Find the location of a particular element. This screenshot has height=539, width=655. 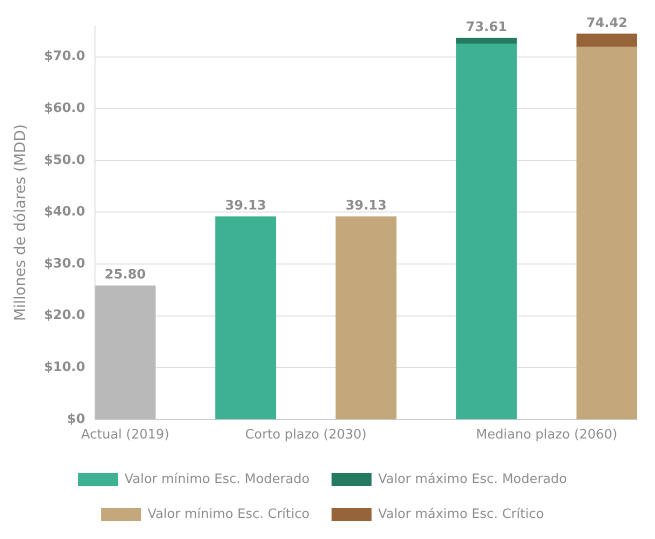

y-tick-label: $40.0 is located at coordinates (65, 212).